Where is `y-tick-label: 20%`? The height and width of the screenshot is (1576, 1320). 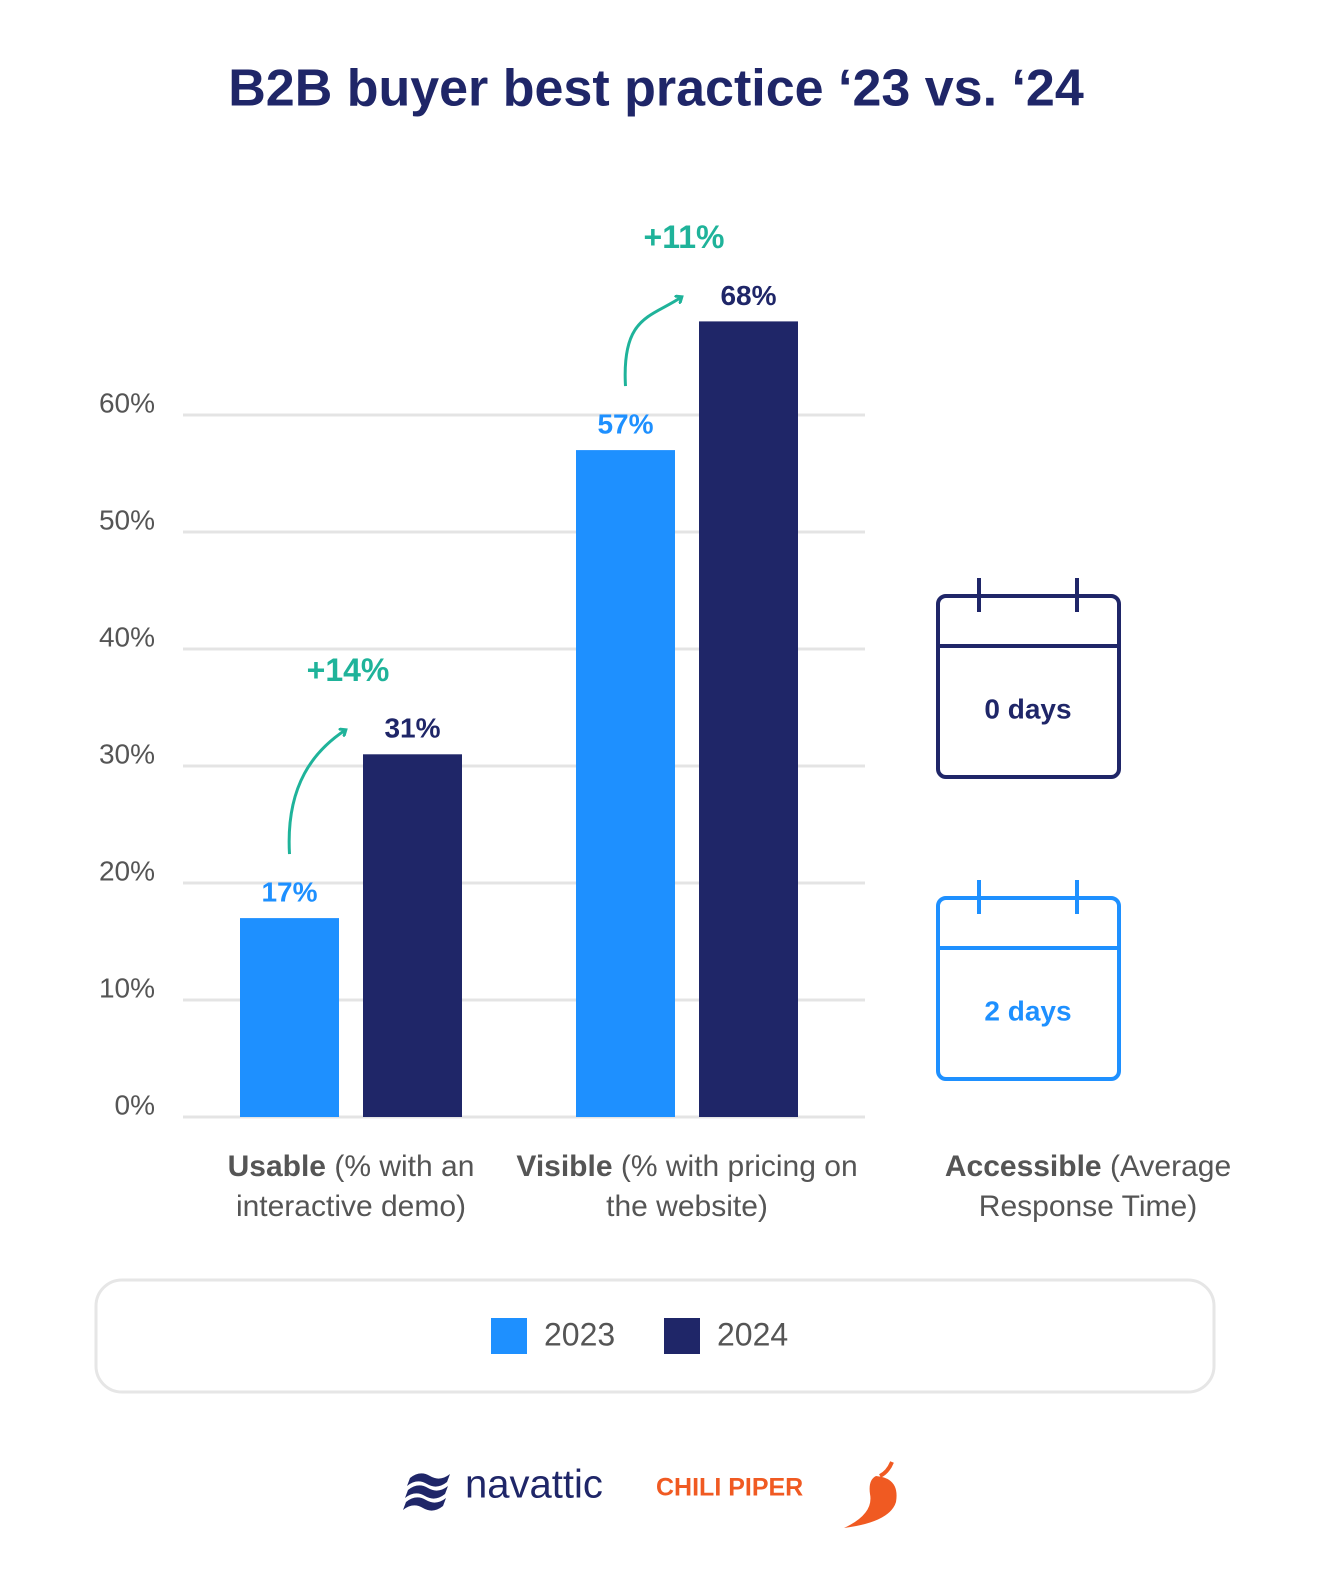 y-tick-label: 20% is located at coordinates (127, 870).